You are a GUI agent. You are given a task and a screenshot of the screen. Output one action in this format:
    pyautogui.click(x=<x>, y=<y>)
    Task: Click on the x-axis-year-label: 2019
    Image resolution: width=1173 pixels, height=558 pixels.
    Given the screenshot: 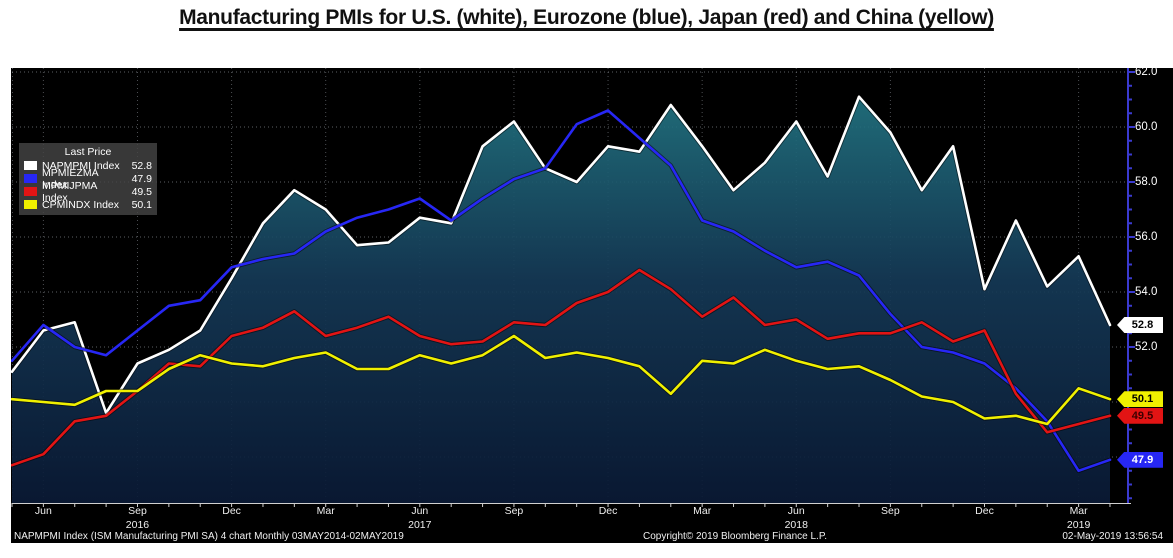 What is the action you would take?
    pyautogui.click(x=1078, y=525)
    